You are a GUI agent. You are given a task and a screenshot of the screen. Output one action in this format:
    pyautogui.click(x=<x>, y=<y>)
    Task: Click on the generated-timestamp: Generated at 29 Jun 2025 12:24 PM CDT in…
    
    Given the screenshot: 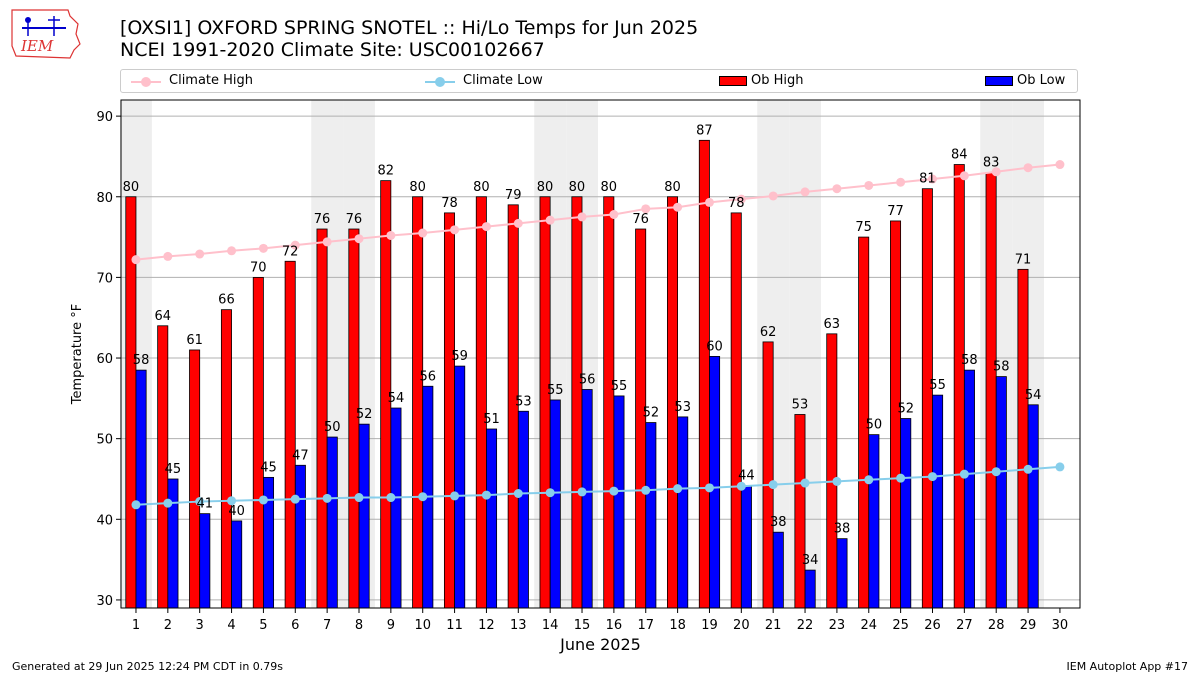 What is the action you would take?
    pyautogui.click(x=148, y=666)
    